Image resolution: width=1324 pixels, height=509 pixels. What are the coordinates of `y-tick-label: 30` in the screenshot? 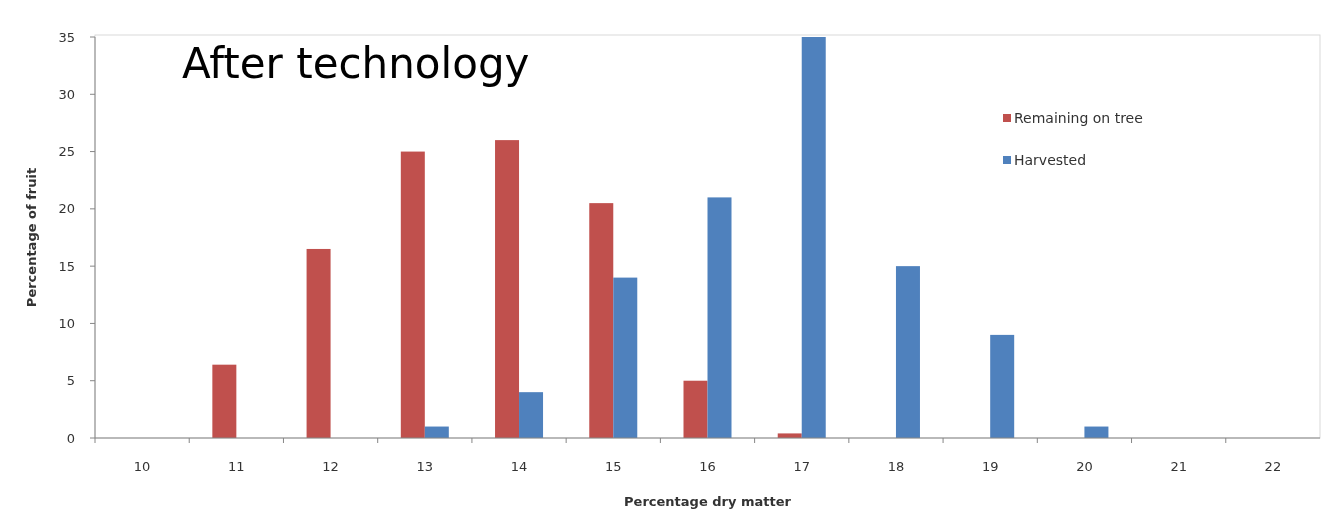 It's located at (66, 94).